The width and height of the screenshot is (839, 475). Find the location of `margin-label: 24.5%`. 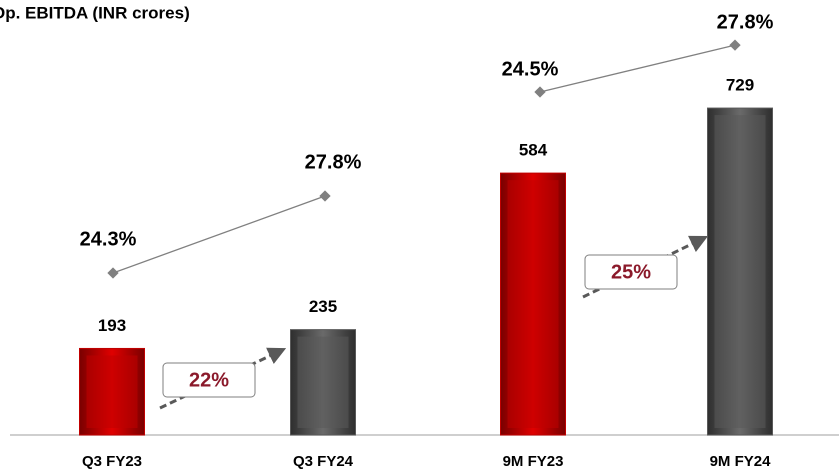

margin-label: 24.5% is located at coordinates (530, 69).